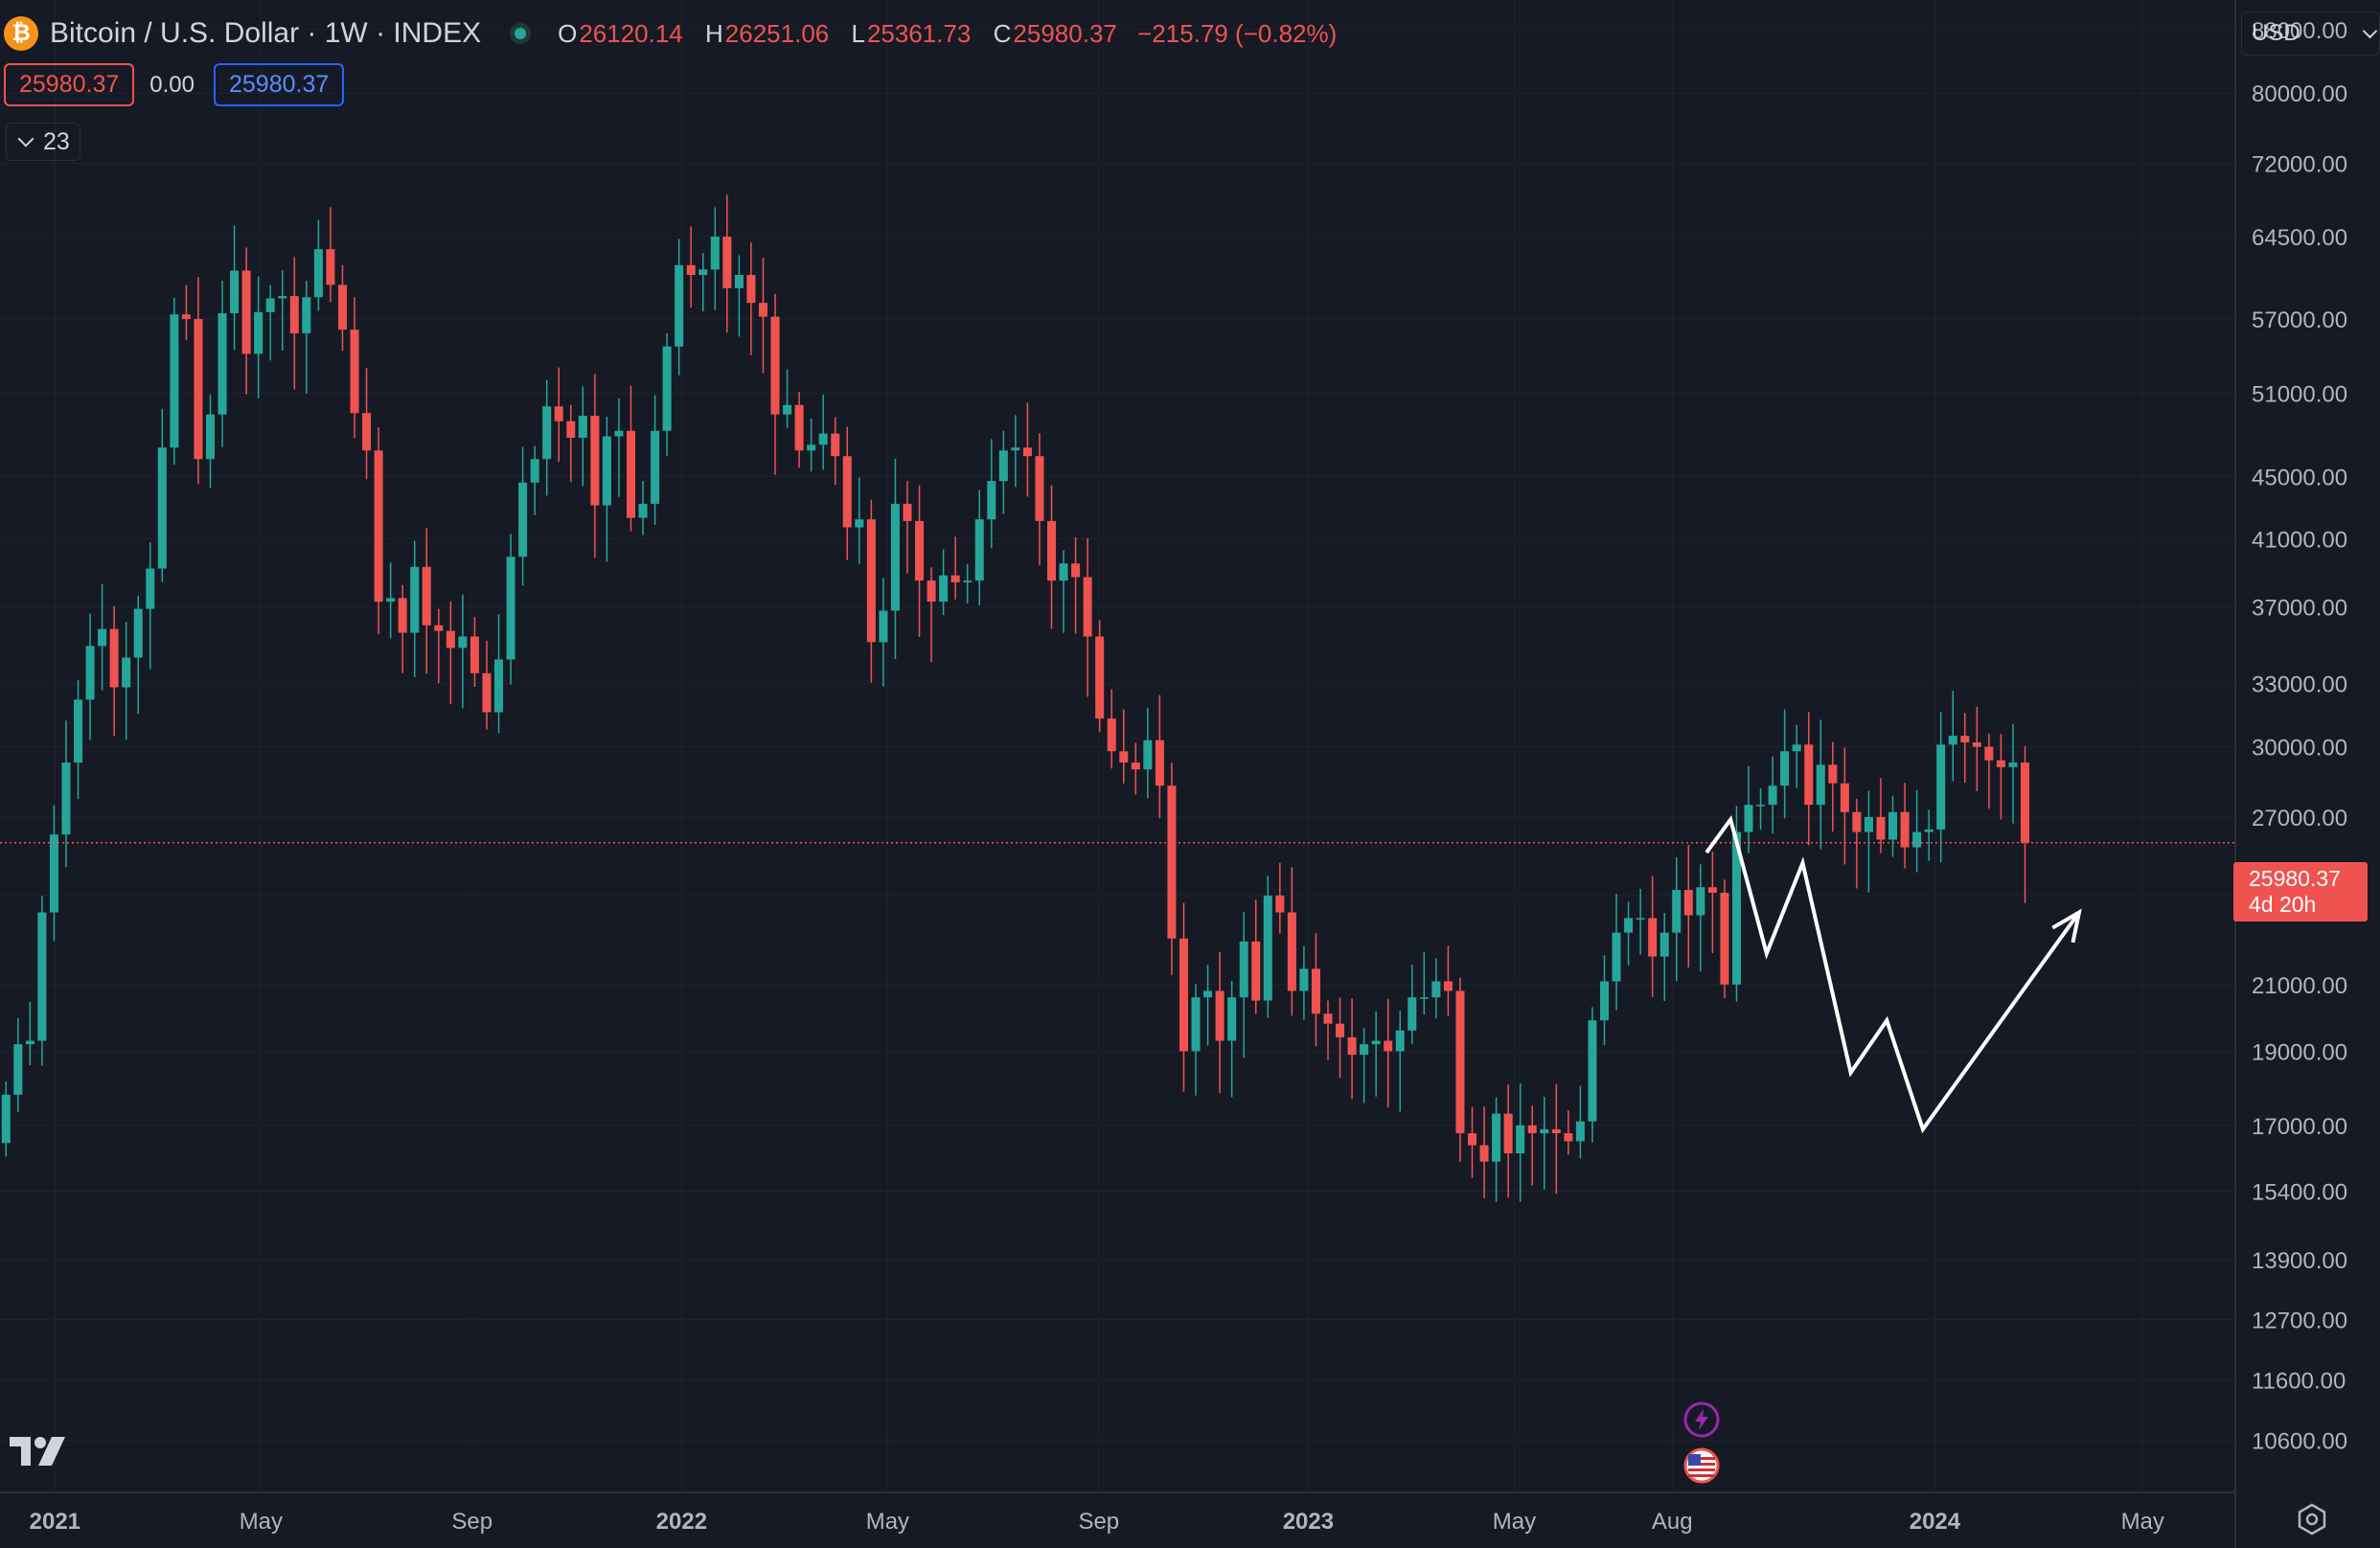 The height and width of the screenshot is (1548, 2380). I want to click on spread-value: 0.00, so click(172, 84).